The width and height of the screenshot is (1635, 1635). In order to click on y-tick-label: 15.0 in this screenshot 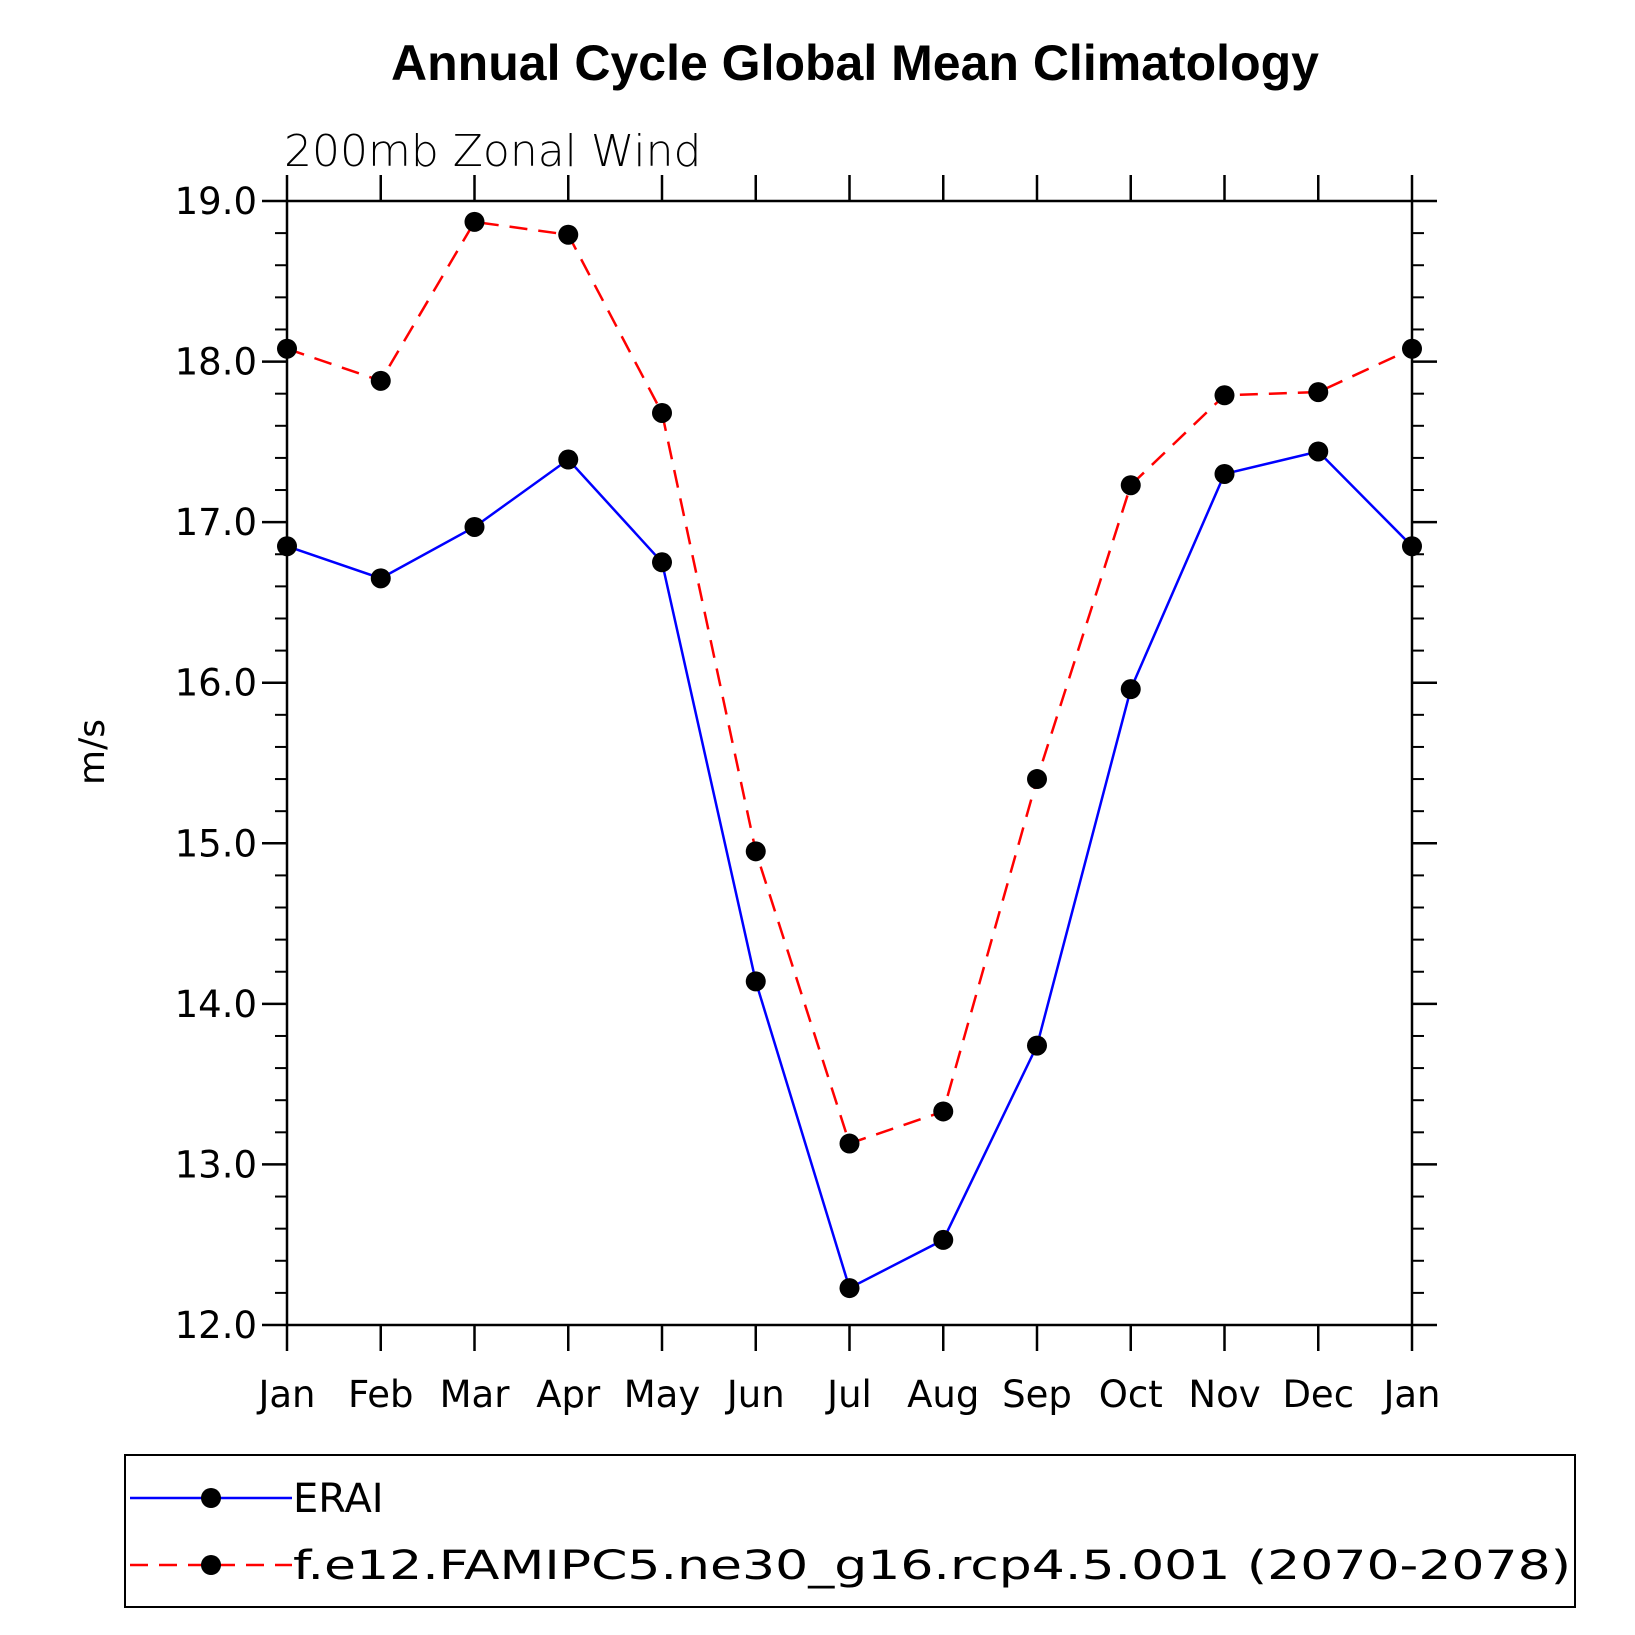, I will do `click(216, 843)`.